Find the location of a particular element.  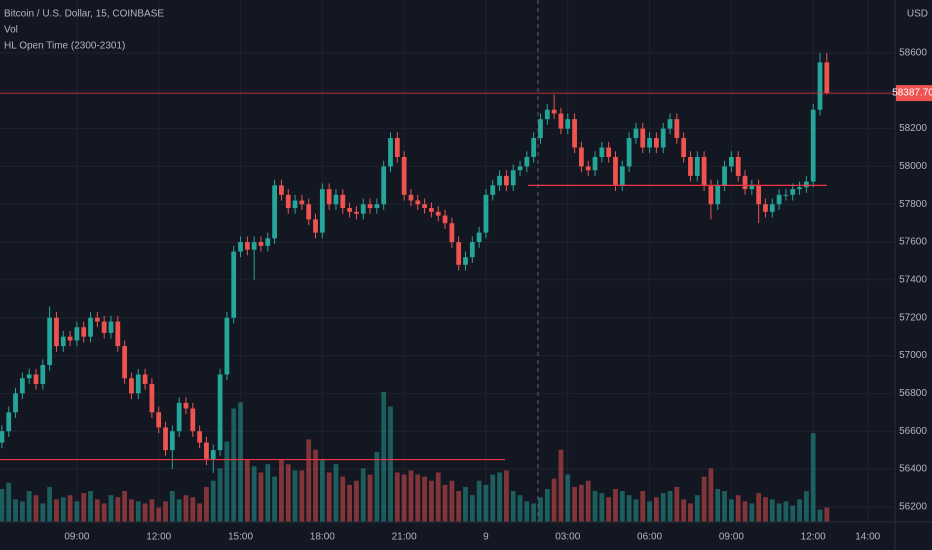

x-tick-label: 06:00 is located at coordinates (649, 537).